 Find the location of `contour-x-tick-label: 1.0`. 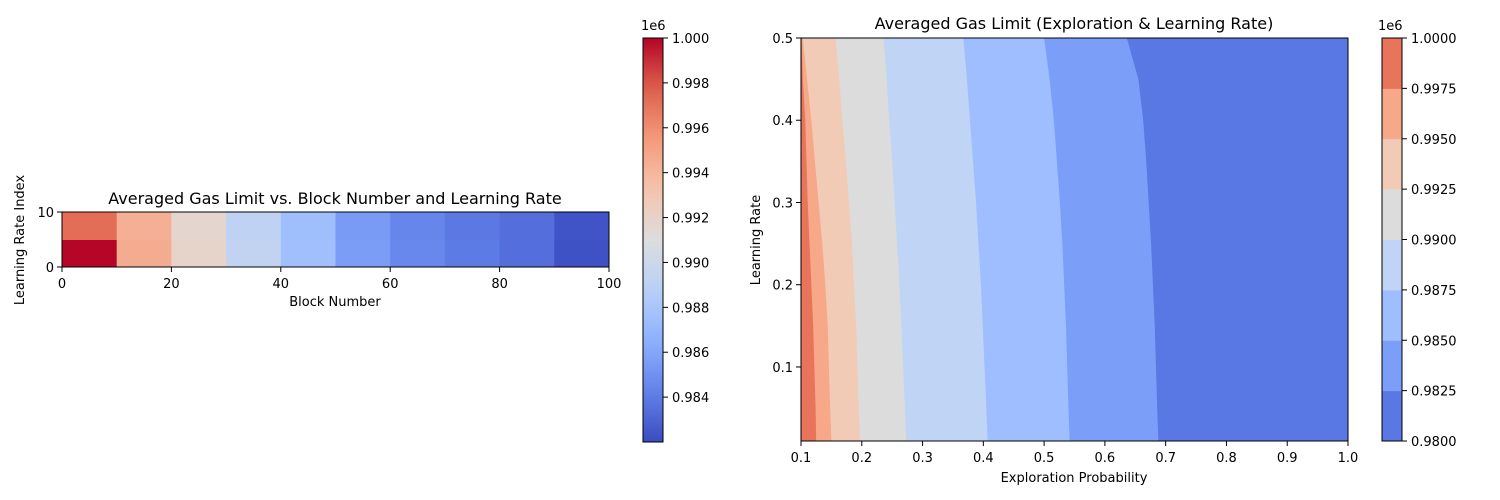

contour-x-tick-label: 1.0 is located at coordinates (1348, 458).